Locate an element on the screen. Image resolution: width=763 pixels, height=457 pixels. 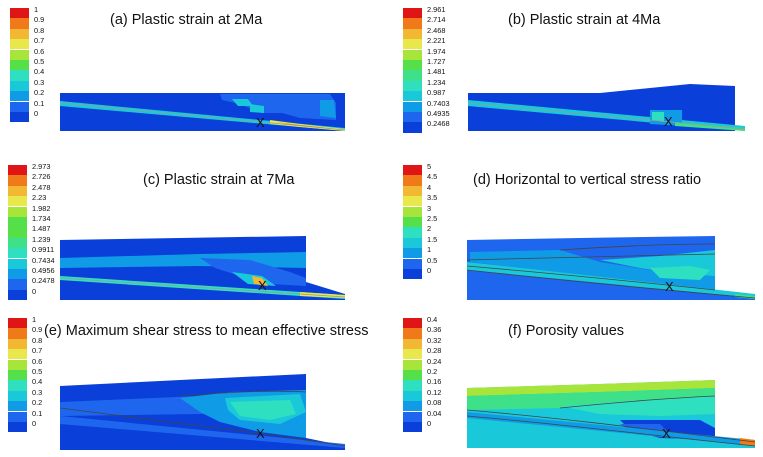
legend-tick-label: 2.23 is located at coordinates (39, 198).